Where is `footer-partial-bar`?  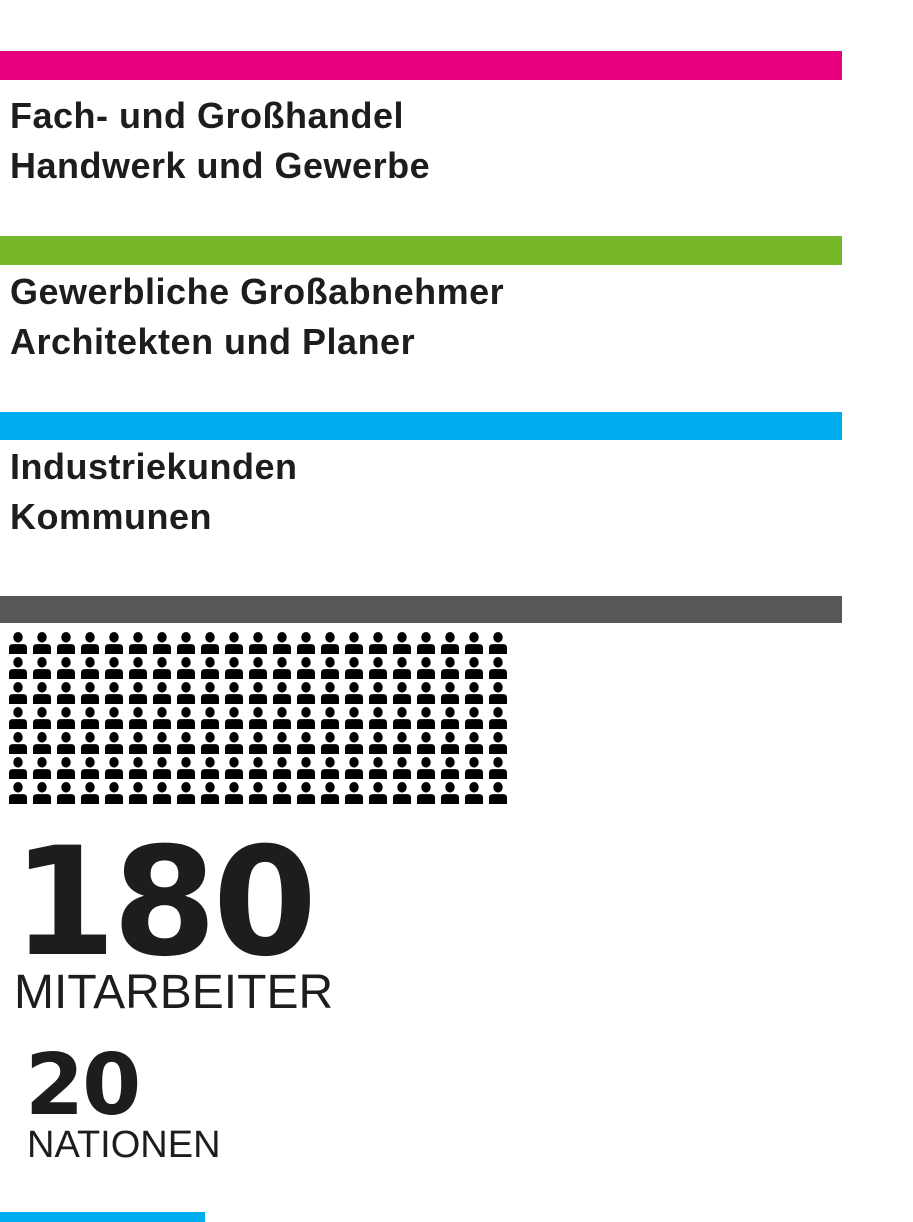 footer-partial-bar is located at coordinates (102, 1217).